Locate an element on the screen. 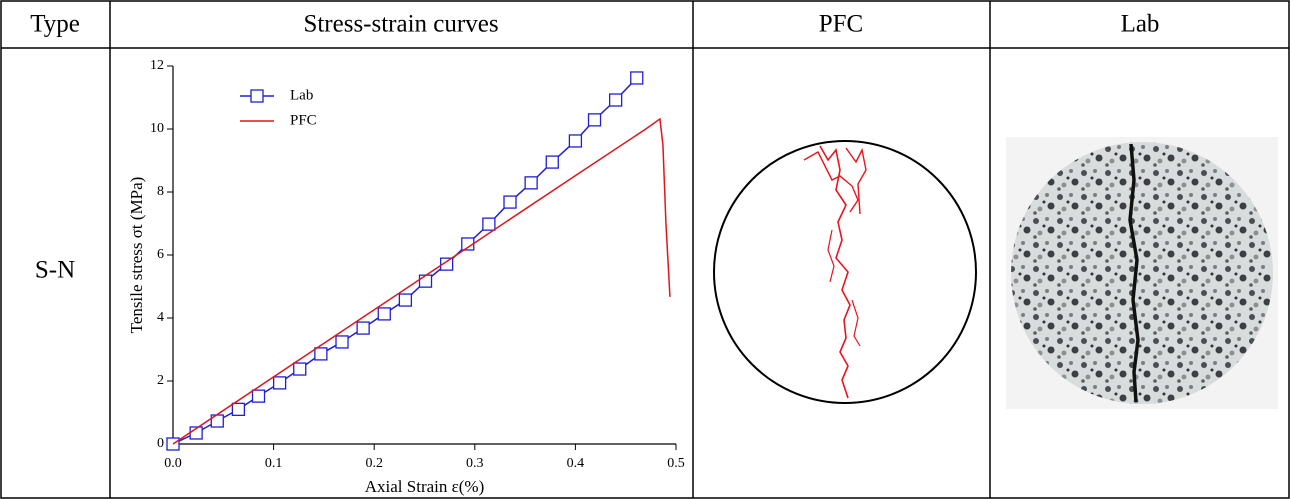 The image size is (1290, 499). header-cell: Stress-strain curves is located at coordinates (400, 24).